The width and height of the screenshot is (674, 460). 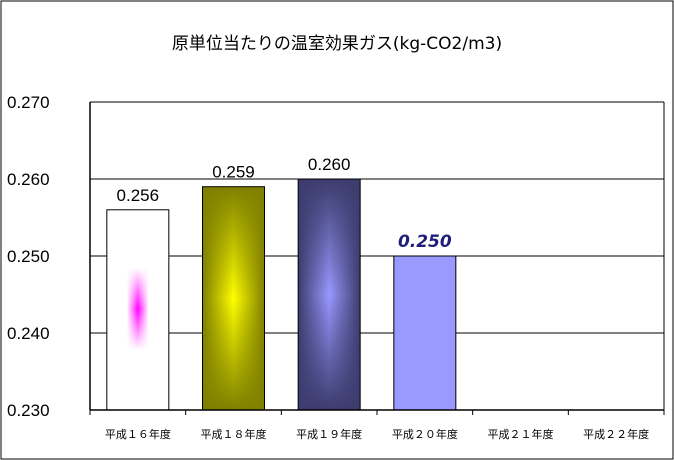 What do you see at coordinates (329, 434) in the screenshot?
I see `x-tick-label: 平成１９年度` at bounding box center [329, 434].